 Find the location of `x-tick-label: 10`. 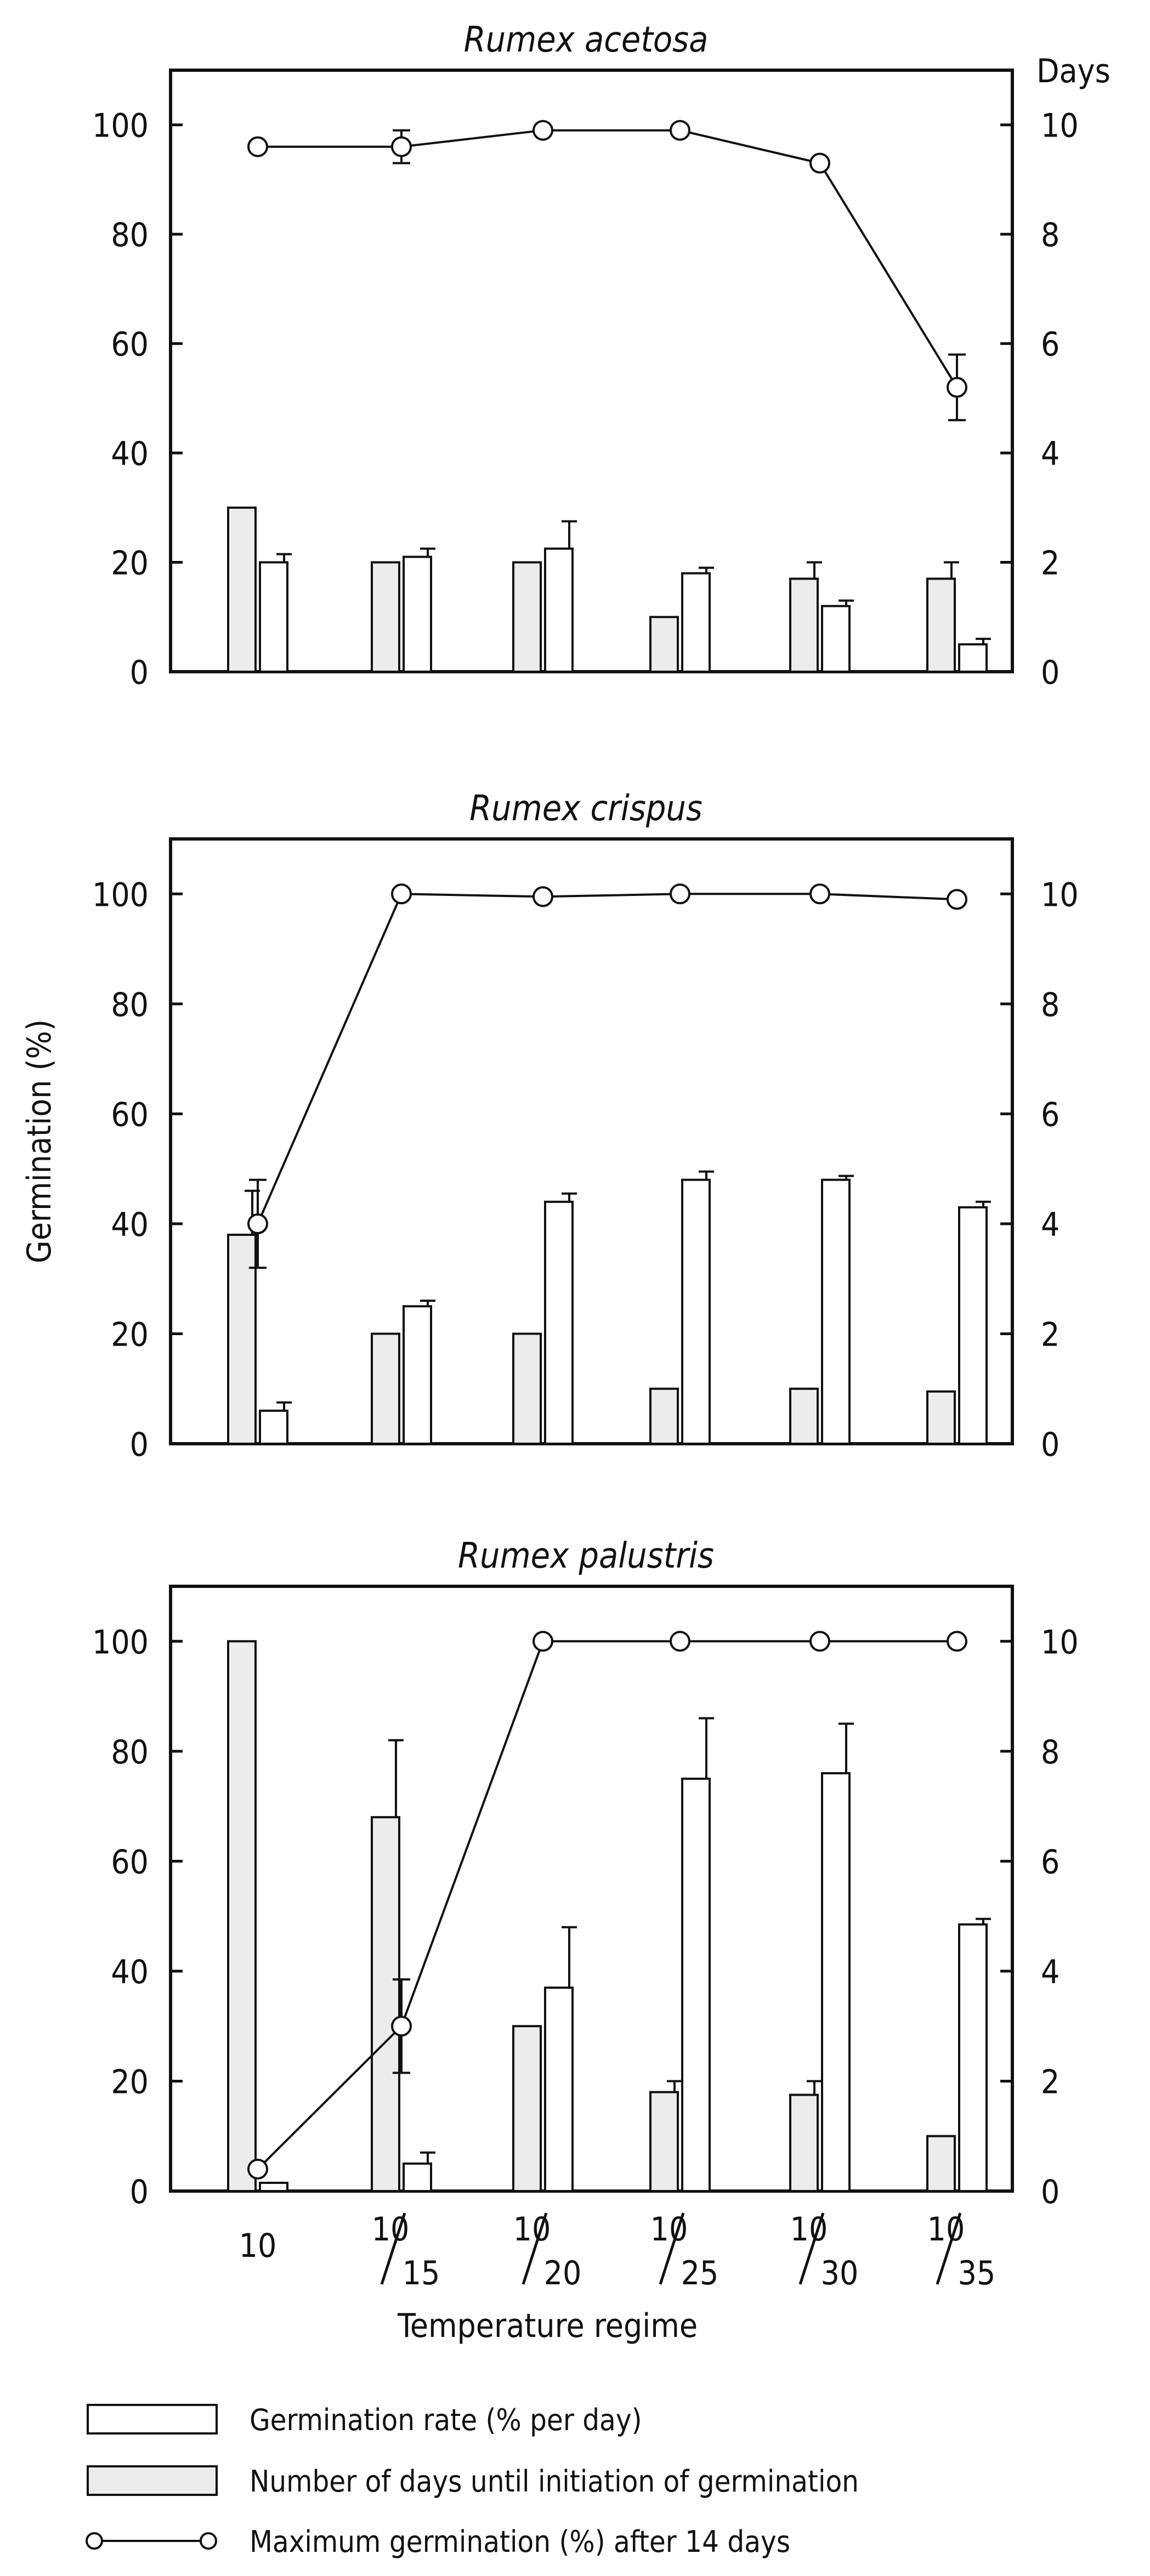

x-tick-label: 10 is located at coordinates (258, 2246).